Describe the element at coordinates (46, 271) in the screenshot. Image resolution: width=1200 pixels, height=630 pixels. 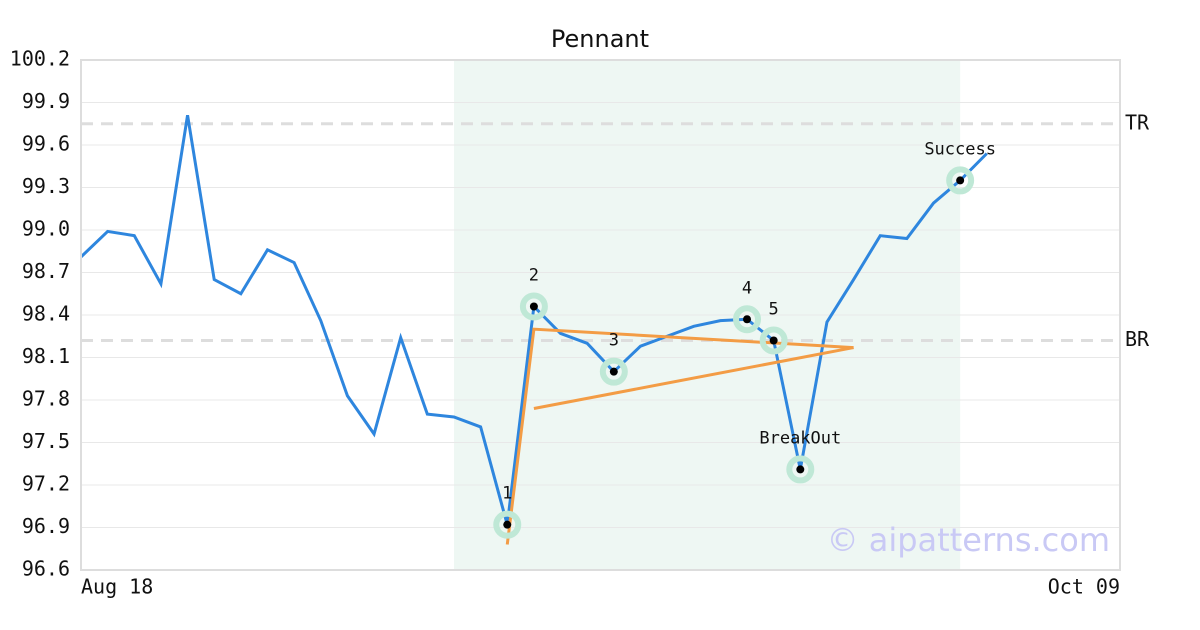
I see `y-tick-label: 98.7` at that location.